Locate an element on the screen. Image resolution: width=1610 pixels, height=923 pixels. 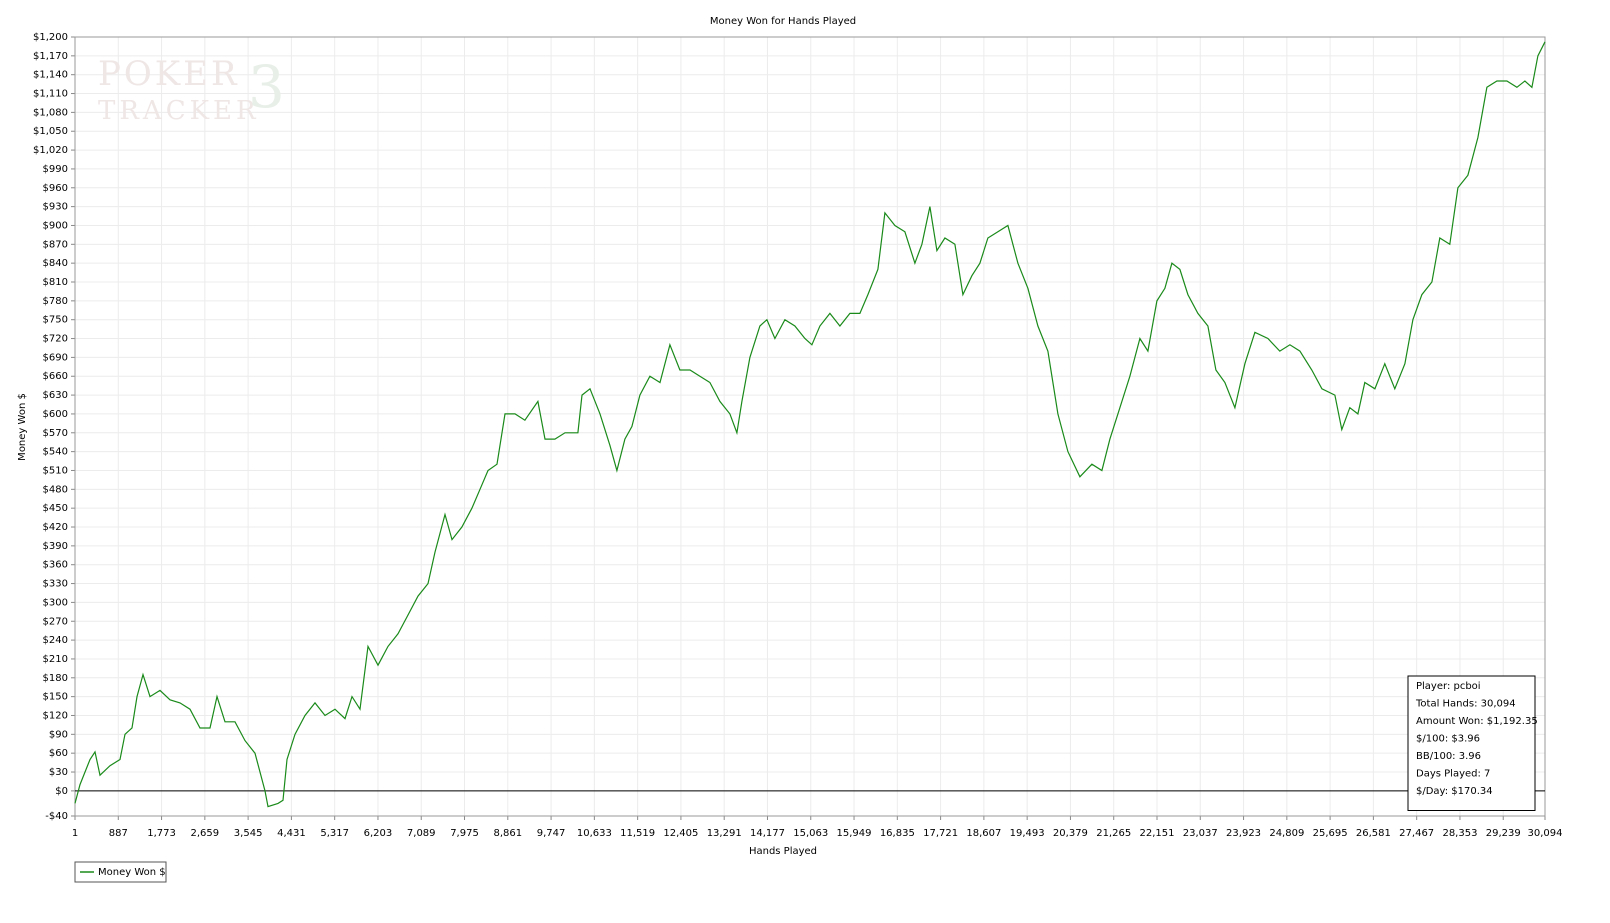
y-tick-label: $30 is located at coordinates (58, 772).